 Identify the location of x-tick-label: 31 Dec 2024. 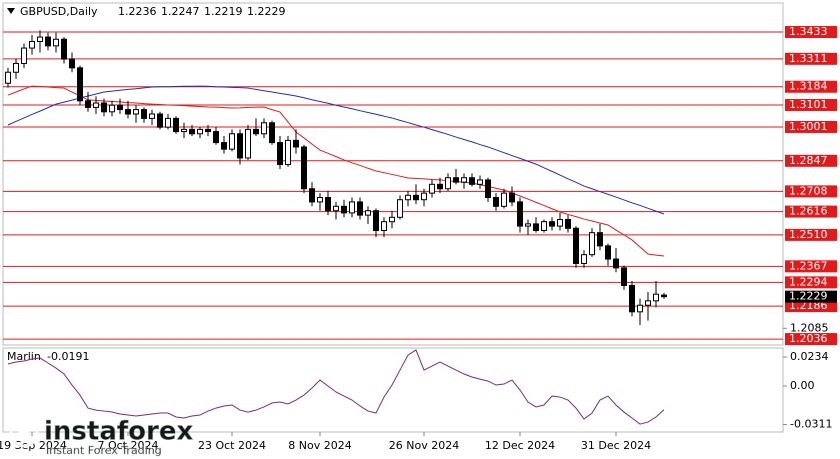
(616, 445).